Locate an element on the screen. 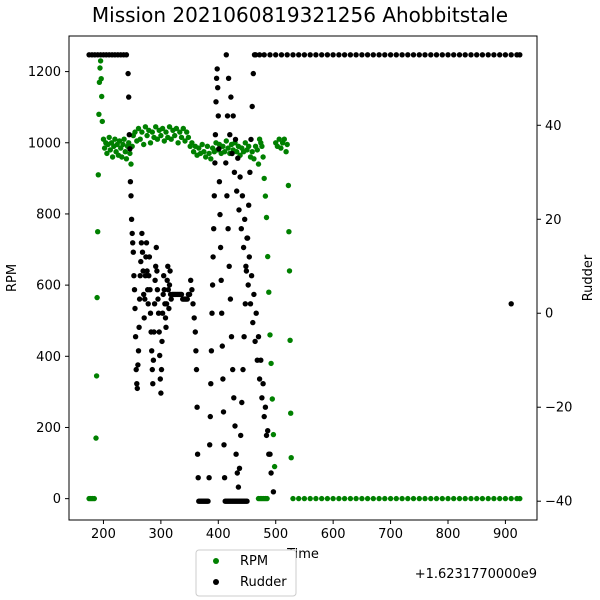  y-tick-label-right: 20 is located at coordinates (553, 220).